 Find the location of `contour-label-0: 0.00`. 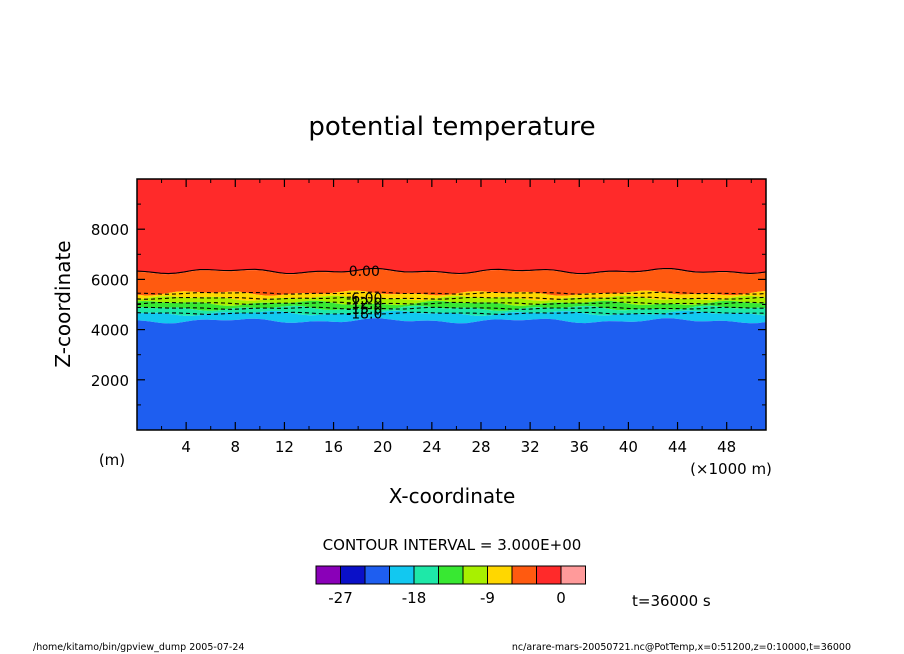

contour-label-0: 0.00 is located at coordinates (364, 272).